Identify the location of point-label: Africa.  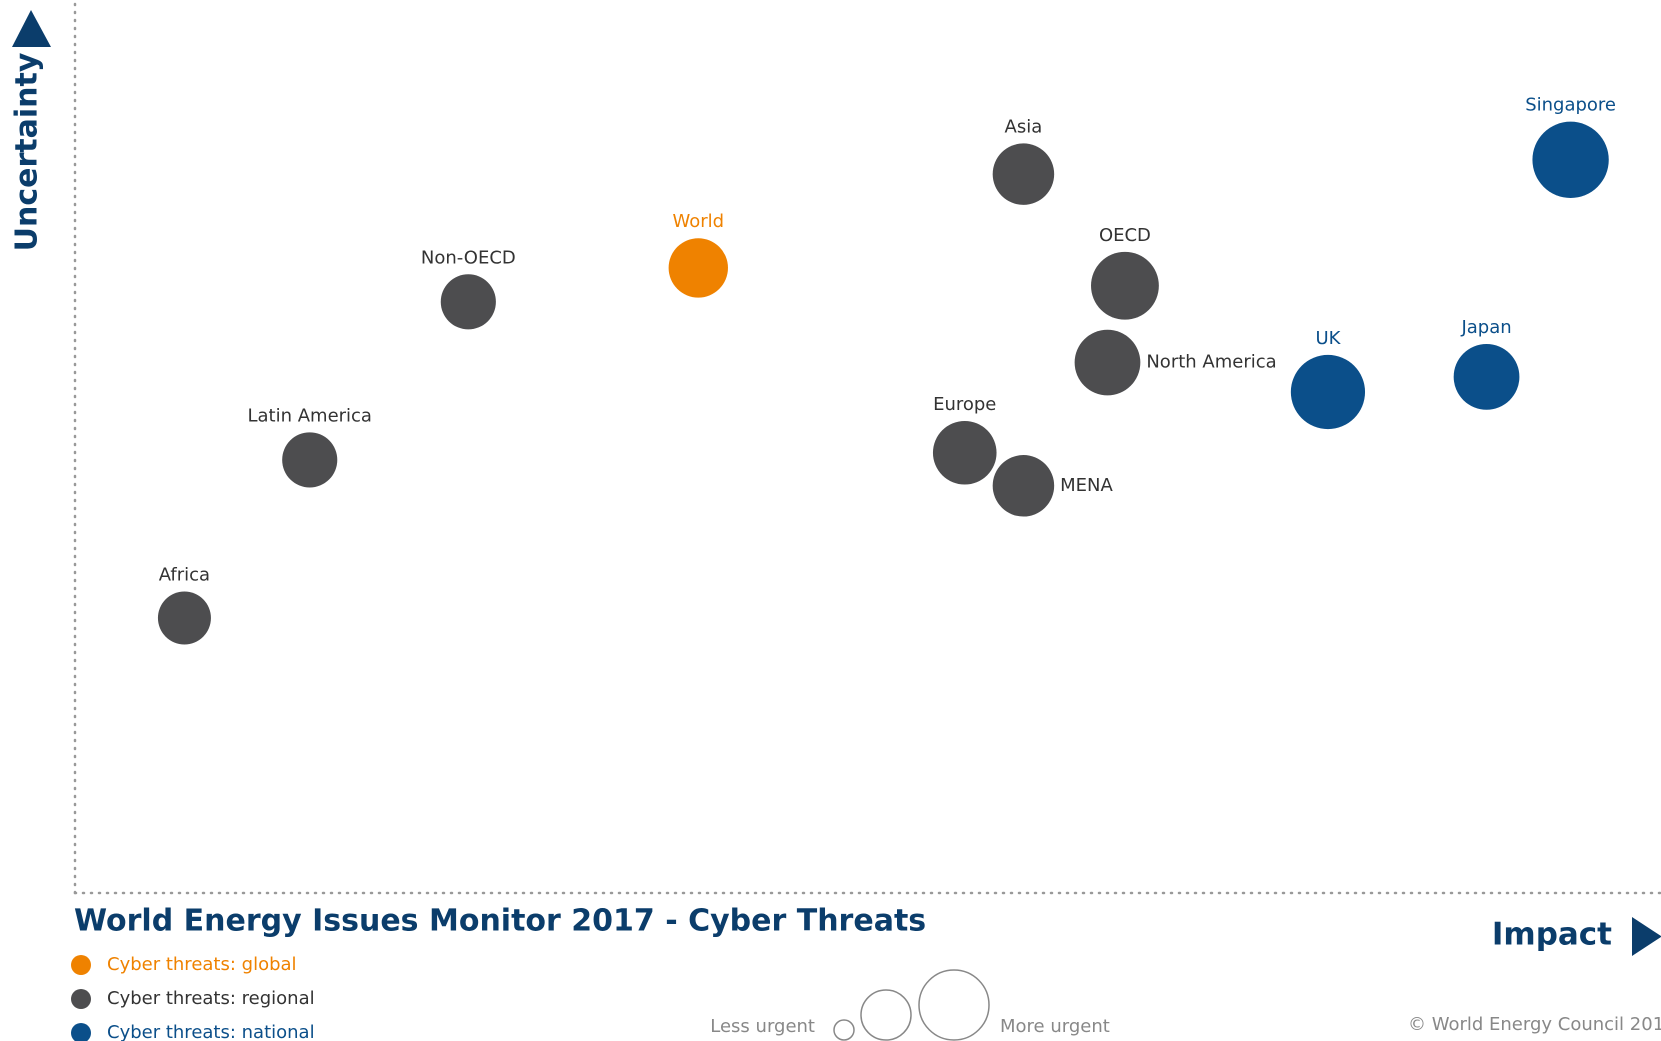
(184, 574).